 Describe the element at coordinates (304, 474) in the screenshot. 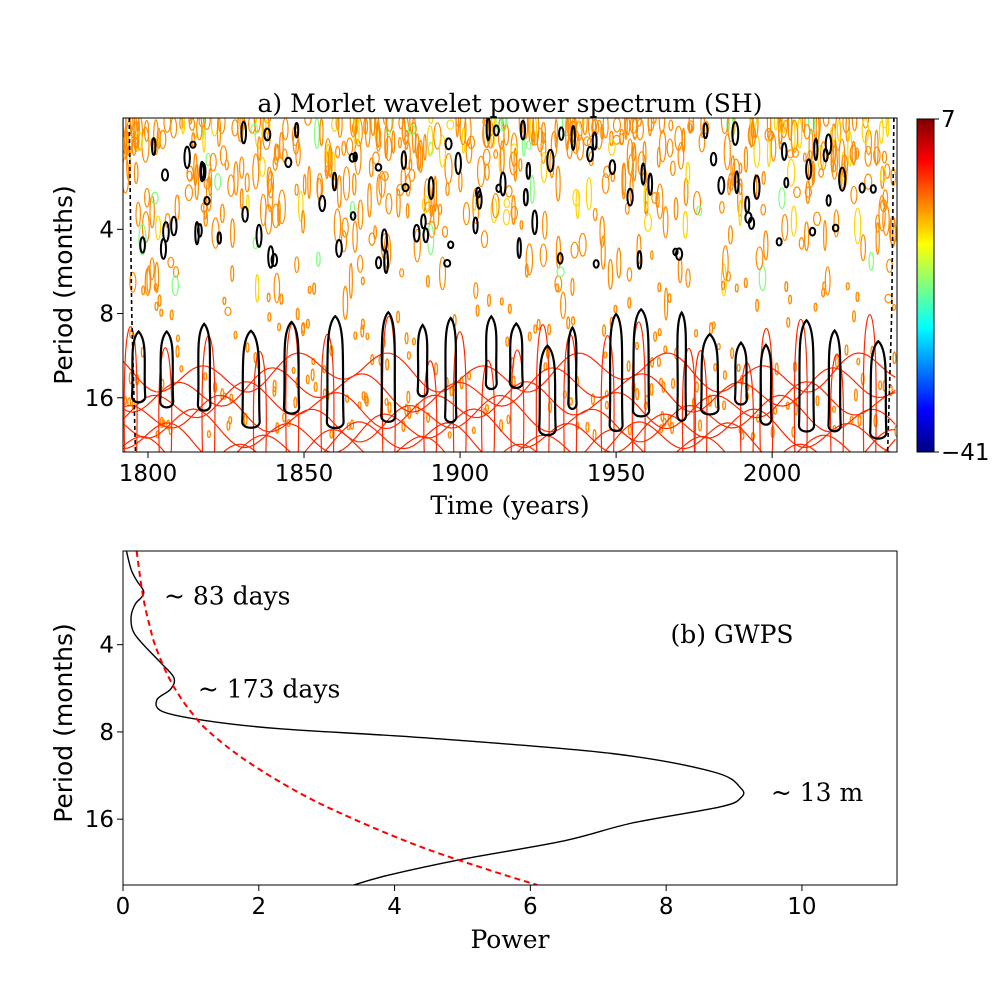

I see `wavelet-x-tick-label: 1850` at that location.